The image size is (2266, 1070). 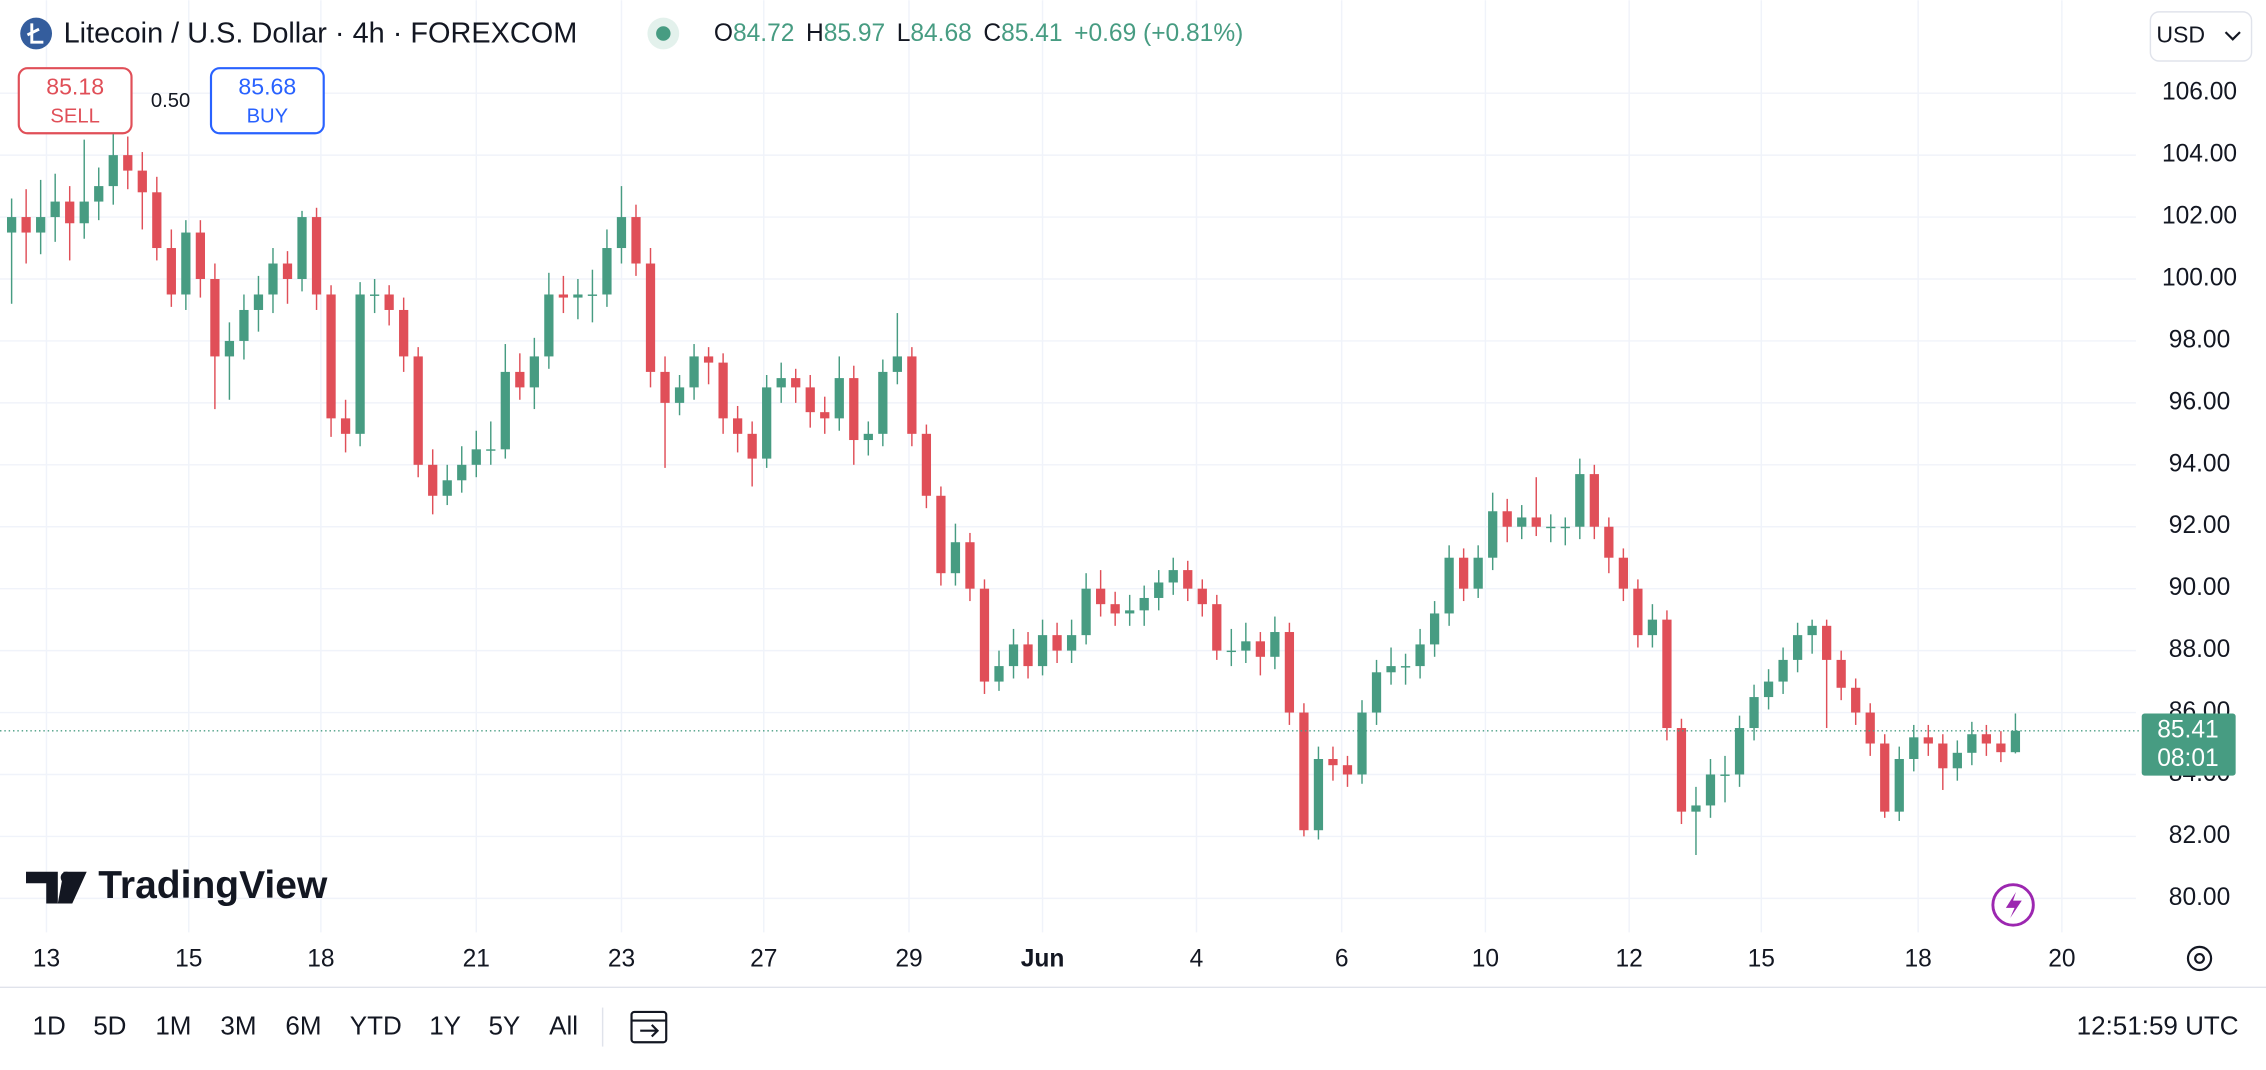 What do you see at coordinates (2199, 92) in the screenshot?
I see `y-tick-label: 106.00` at bounding box center [2199, 92].